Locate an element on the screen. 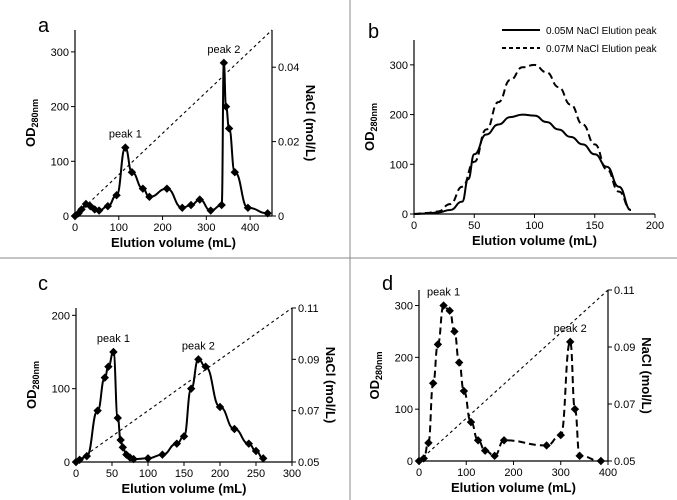  y2-tick-label: 0.02 is located at coordinates (288, 143).